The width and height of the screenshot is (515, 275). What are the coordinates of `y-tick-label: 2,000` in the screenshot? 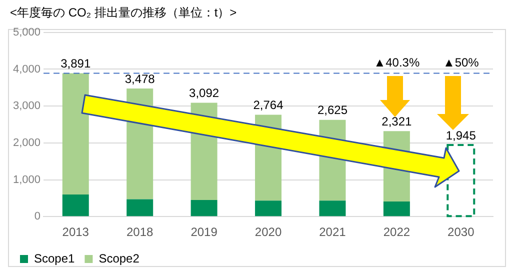 It's located at (26, 142).